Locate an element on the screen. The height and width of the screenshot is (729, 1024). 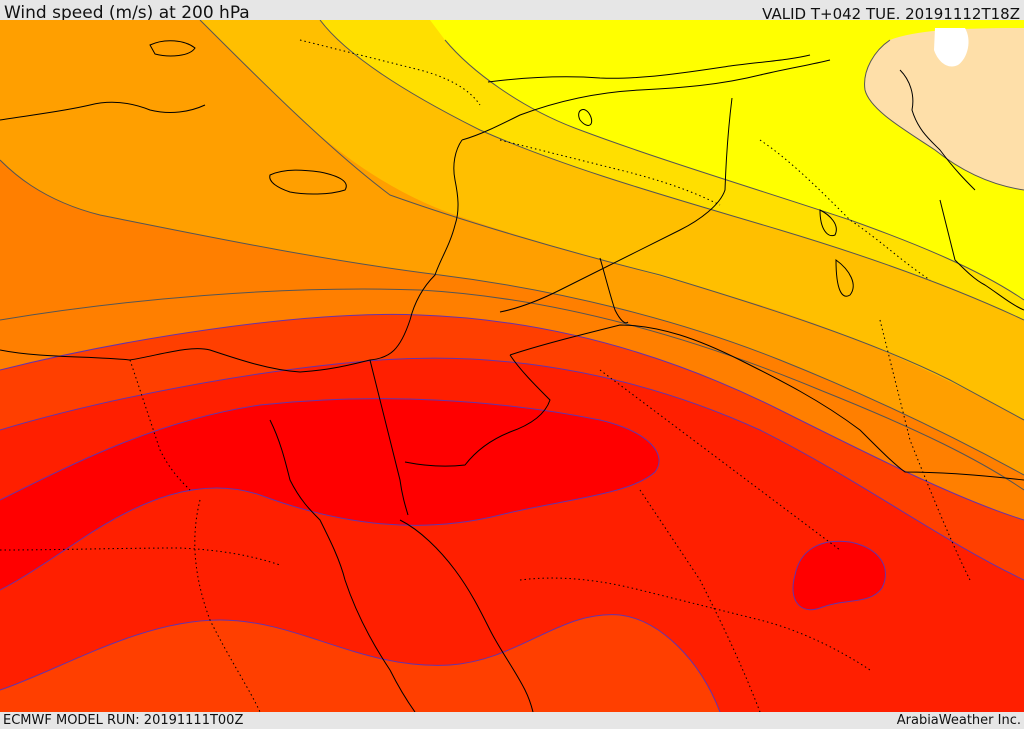
credit-label: ArabiaWeather Inc. is located at coordinates (958, 720).